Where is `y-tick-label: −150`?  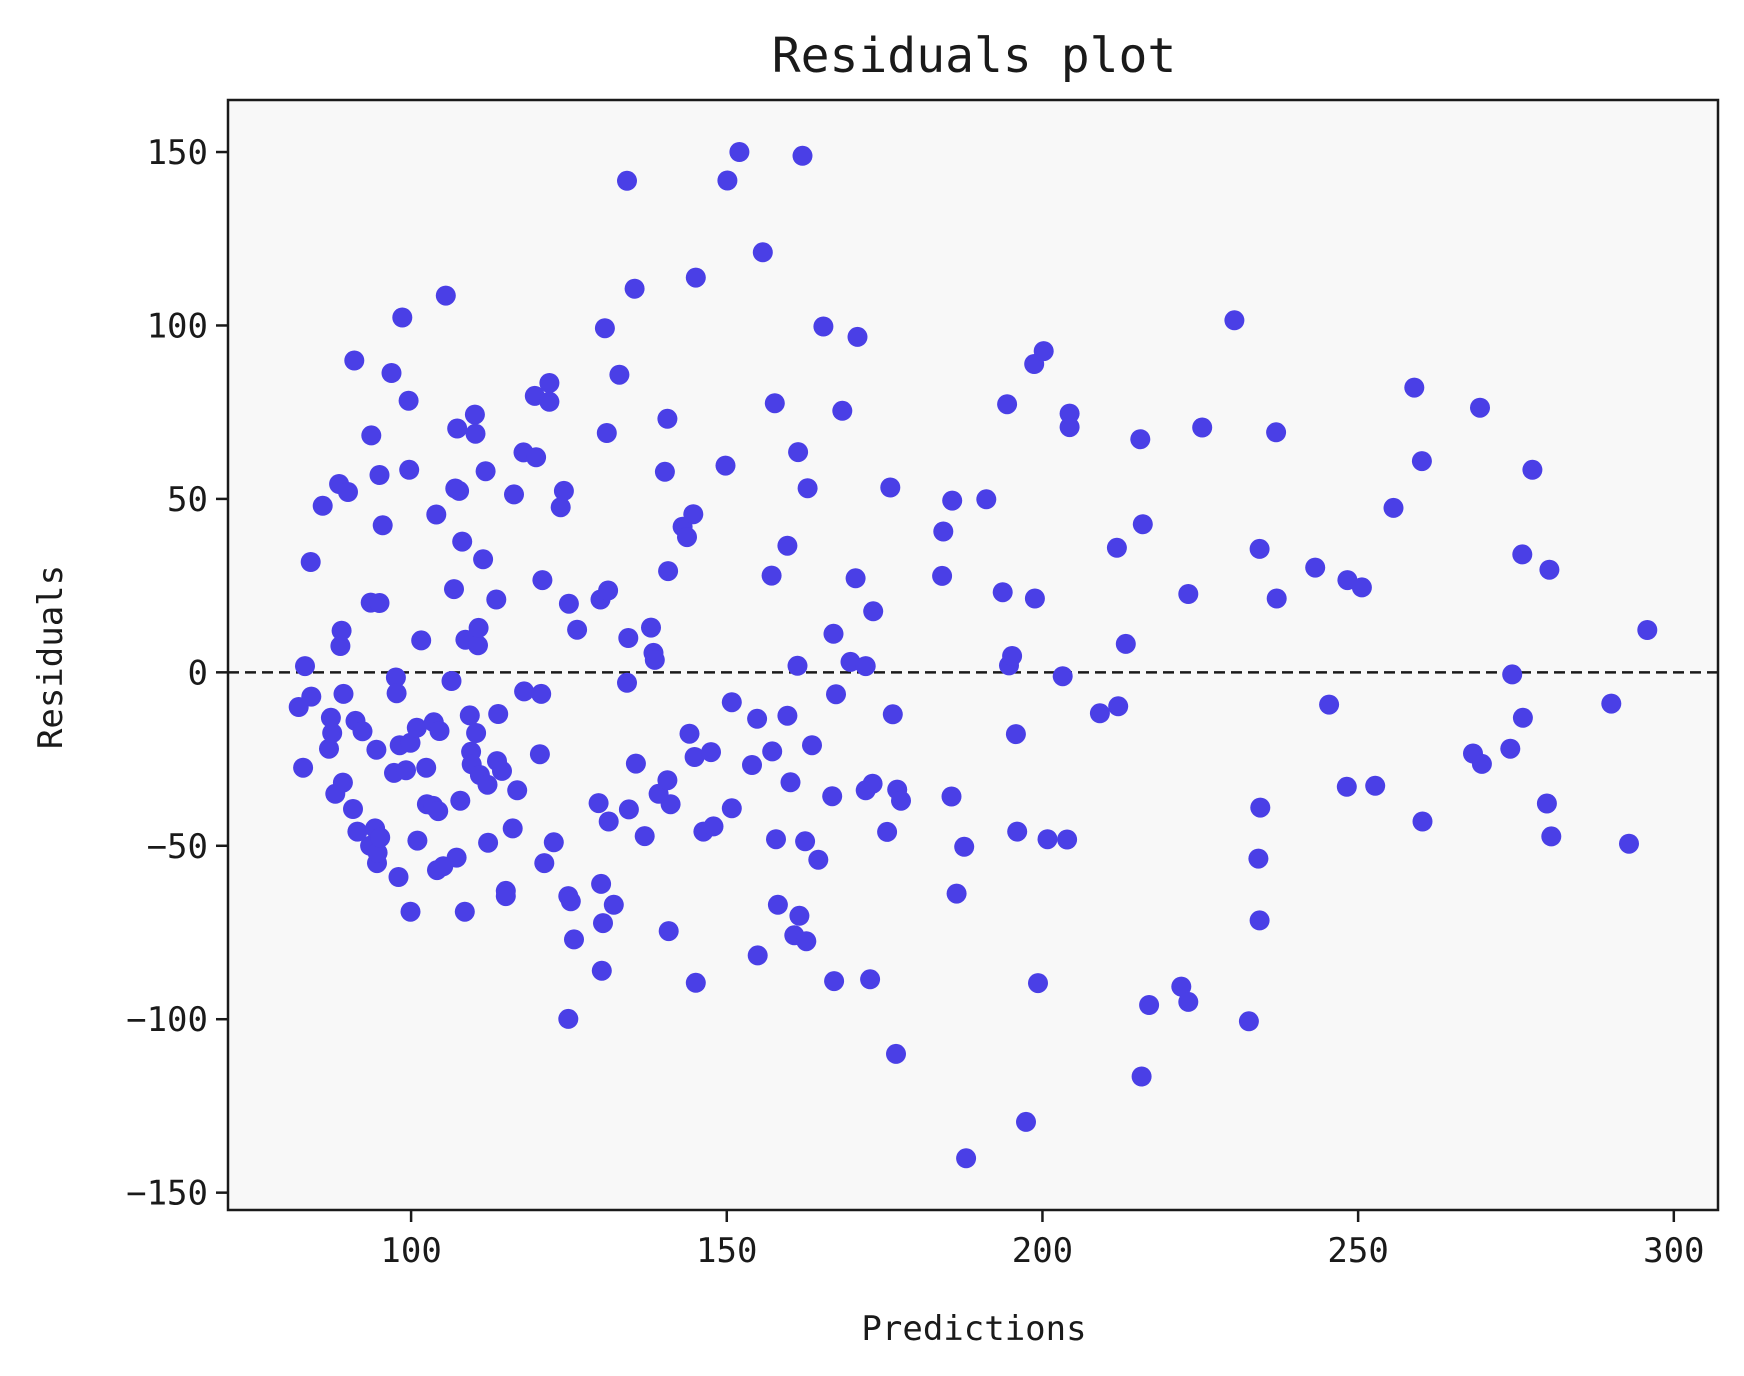 y-tick-label: −150 is located at coordinates (167, 1194).